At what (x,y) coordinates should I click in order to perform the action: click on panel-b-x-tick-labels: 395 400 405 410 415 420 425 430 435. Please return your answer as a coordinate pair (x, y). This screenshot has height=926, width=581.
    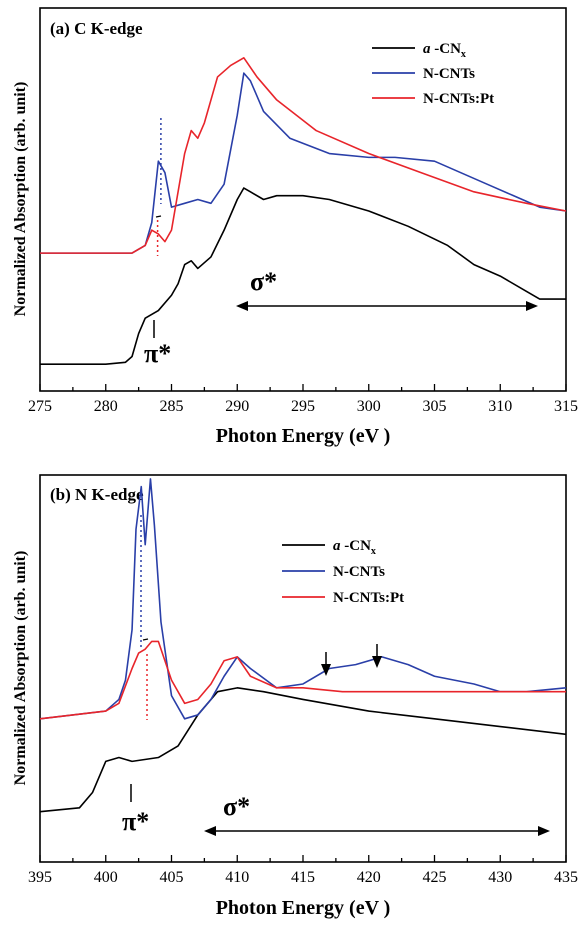
    Looking at the image, I should click on (303, 877).